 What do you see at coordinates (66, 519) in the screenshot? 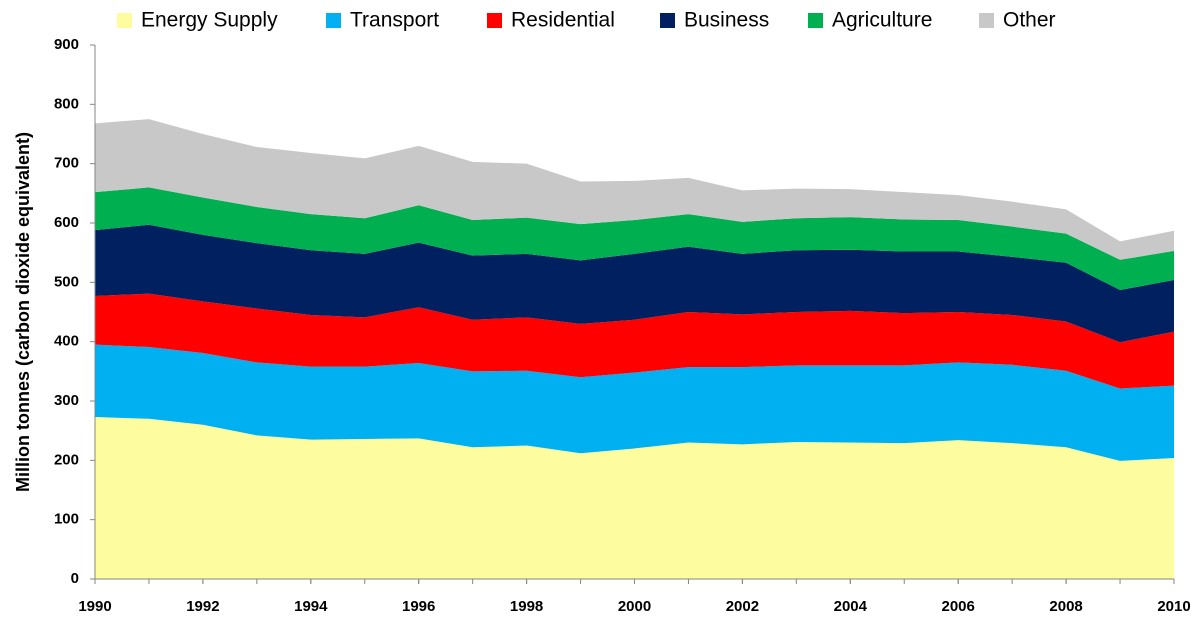
I see `y-tick-label: 100` at bounding box center [66, 519].